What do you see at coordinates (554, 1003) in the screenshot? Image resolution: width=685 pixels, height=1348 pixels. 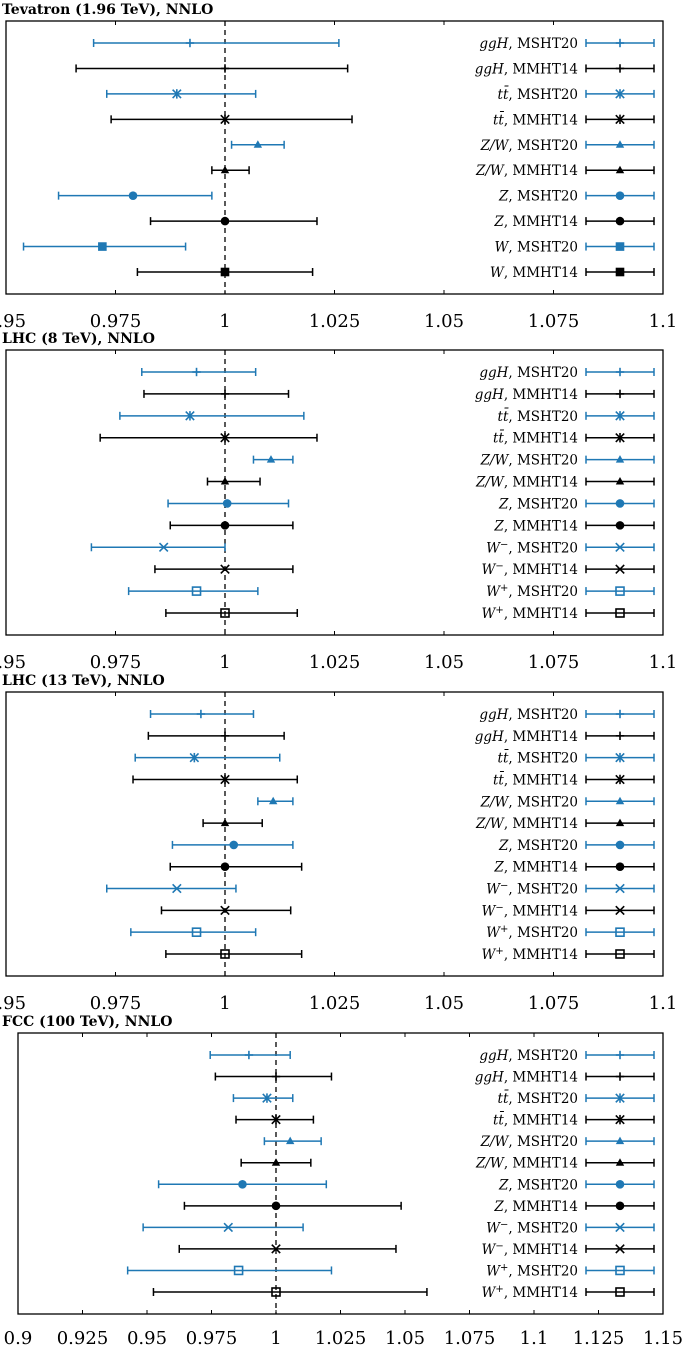 I see `x-tick-label: 1.075` at bounding box center [554, 1003].